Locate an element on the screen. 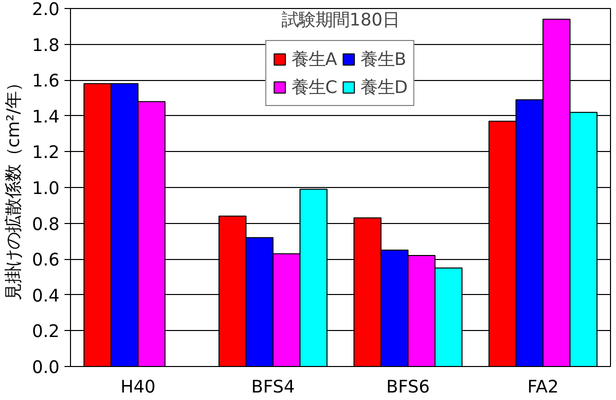 The width and height of the screenshot is (616, 400). legend-label: 養生B is located at coordinates (383, 60).